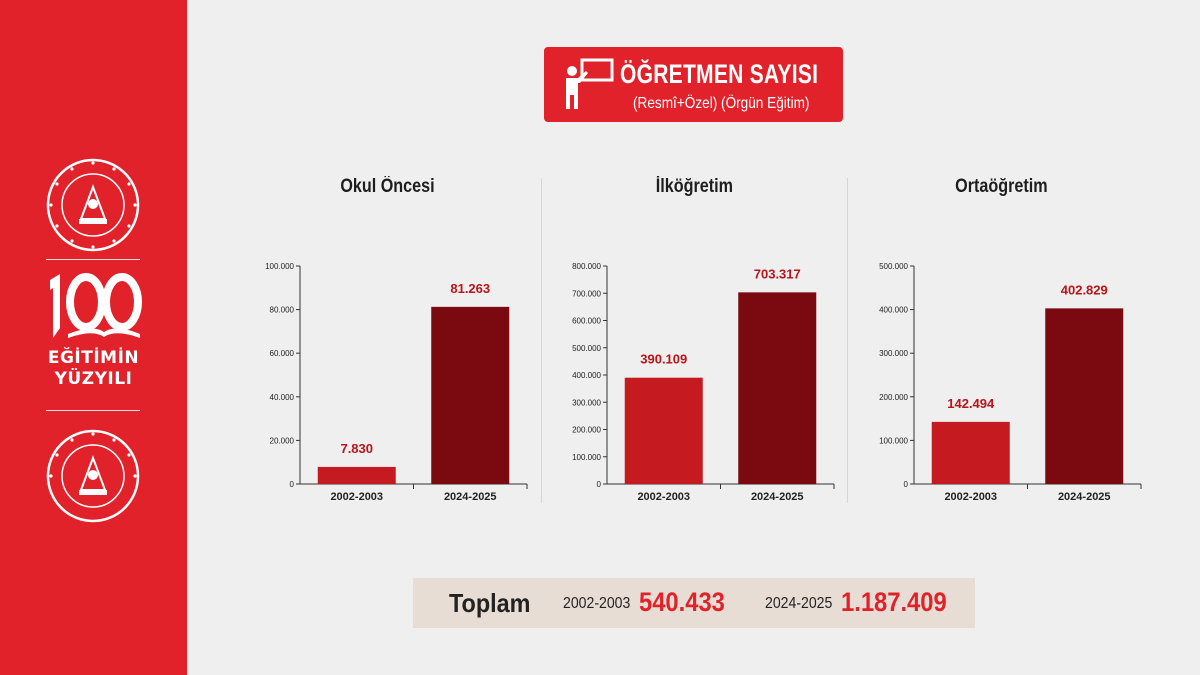 The width and height of the screenshot is (1200, 675). What do you see at coordinates (93, 358) in the screenshot?
I see `logo-line-1: EĞİTİMİN` at bounding box center [93, 358].